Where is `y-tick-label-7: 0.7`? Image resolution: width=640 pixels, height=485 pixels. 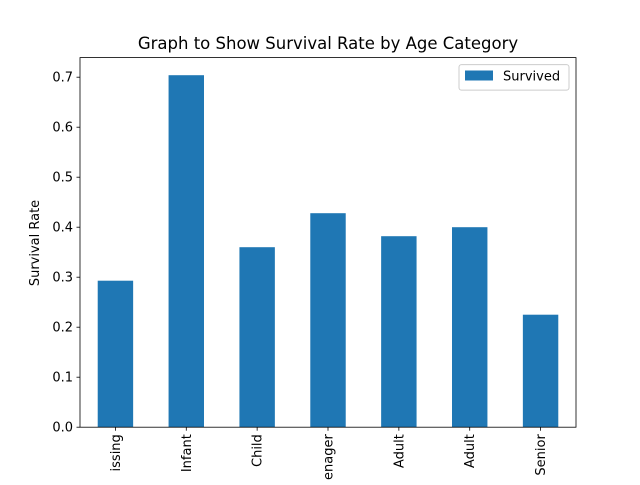
y-tick-label-7: 0.7 is located at coordinates (62, 78).